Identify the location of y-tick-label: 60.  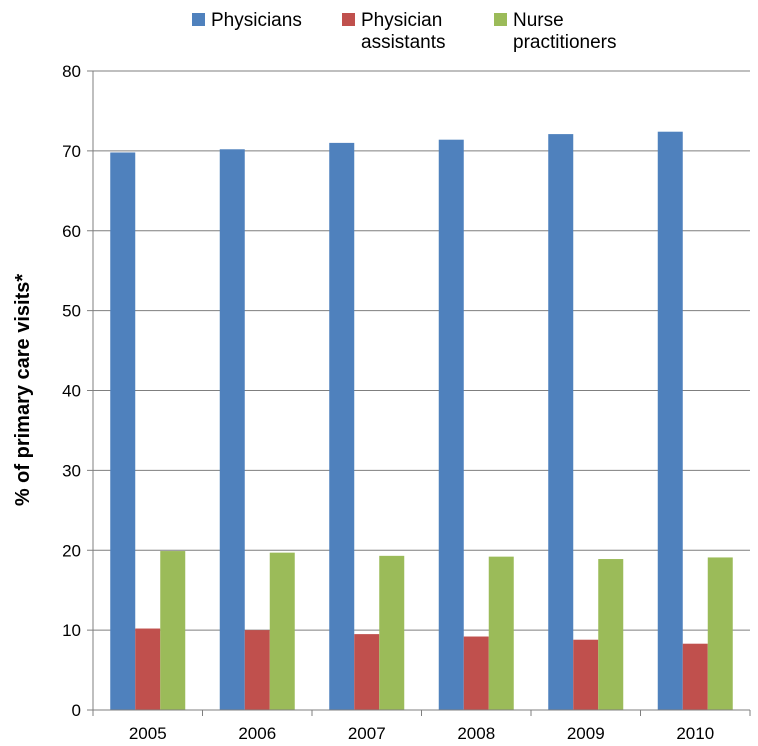
(71, 231).